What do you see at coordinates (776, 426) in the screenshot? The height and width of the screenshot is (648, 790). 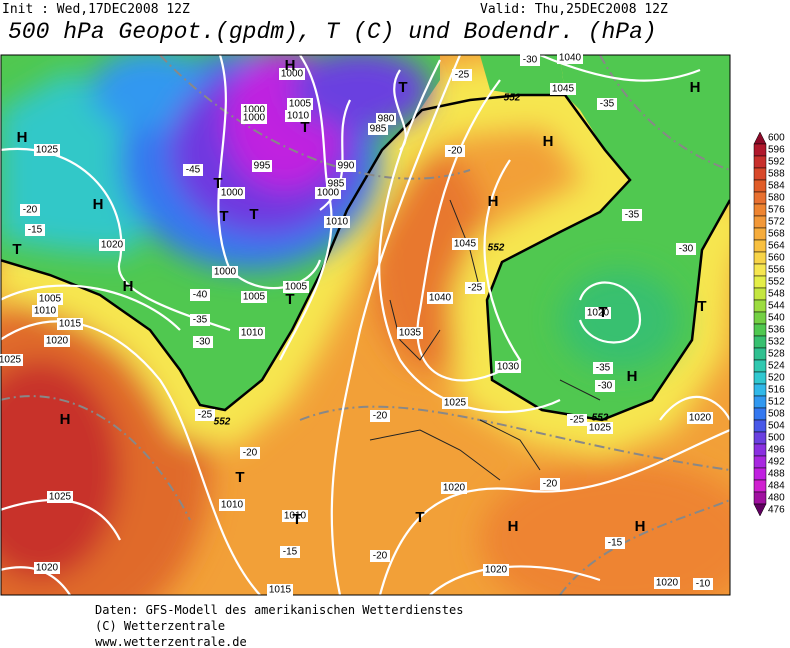 I see `colorbar-label: 504` at bounding box center [776, 426].